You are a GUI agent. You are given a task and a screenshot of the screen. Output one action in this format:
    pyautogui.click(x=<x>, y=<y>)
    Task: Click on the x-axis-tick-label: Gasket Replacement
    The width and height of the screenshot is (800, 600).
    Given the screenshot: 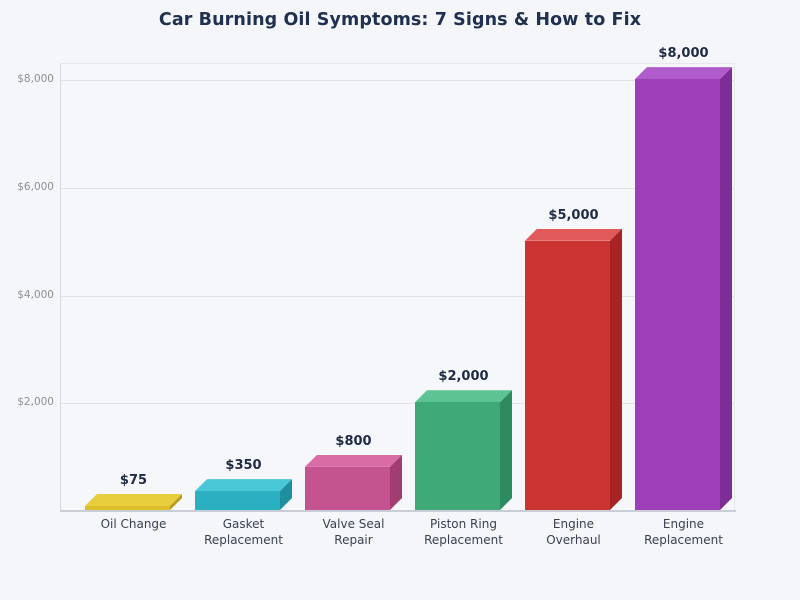 What is the action you would take?
    pyautogui.click(x=243, y=532)
    